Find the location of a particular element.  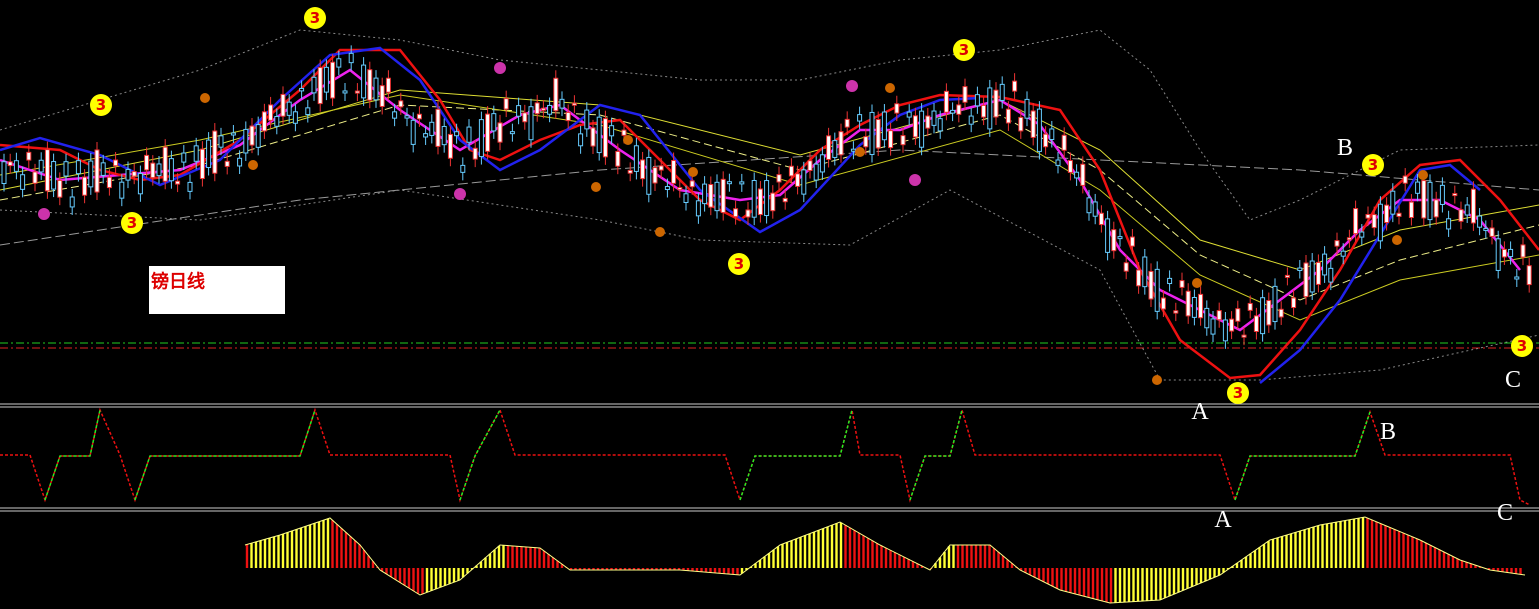

wave-label: A is located at coordinates (1223, 520).